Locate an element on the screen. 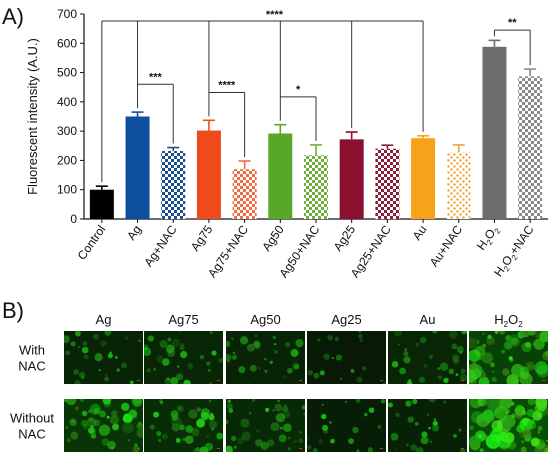  significance-bracket: *** is located at coordinates (155, 107).